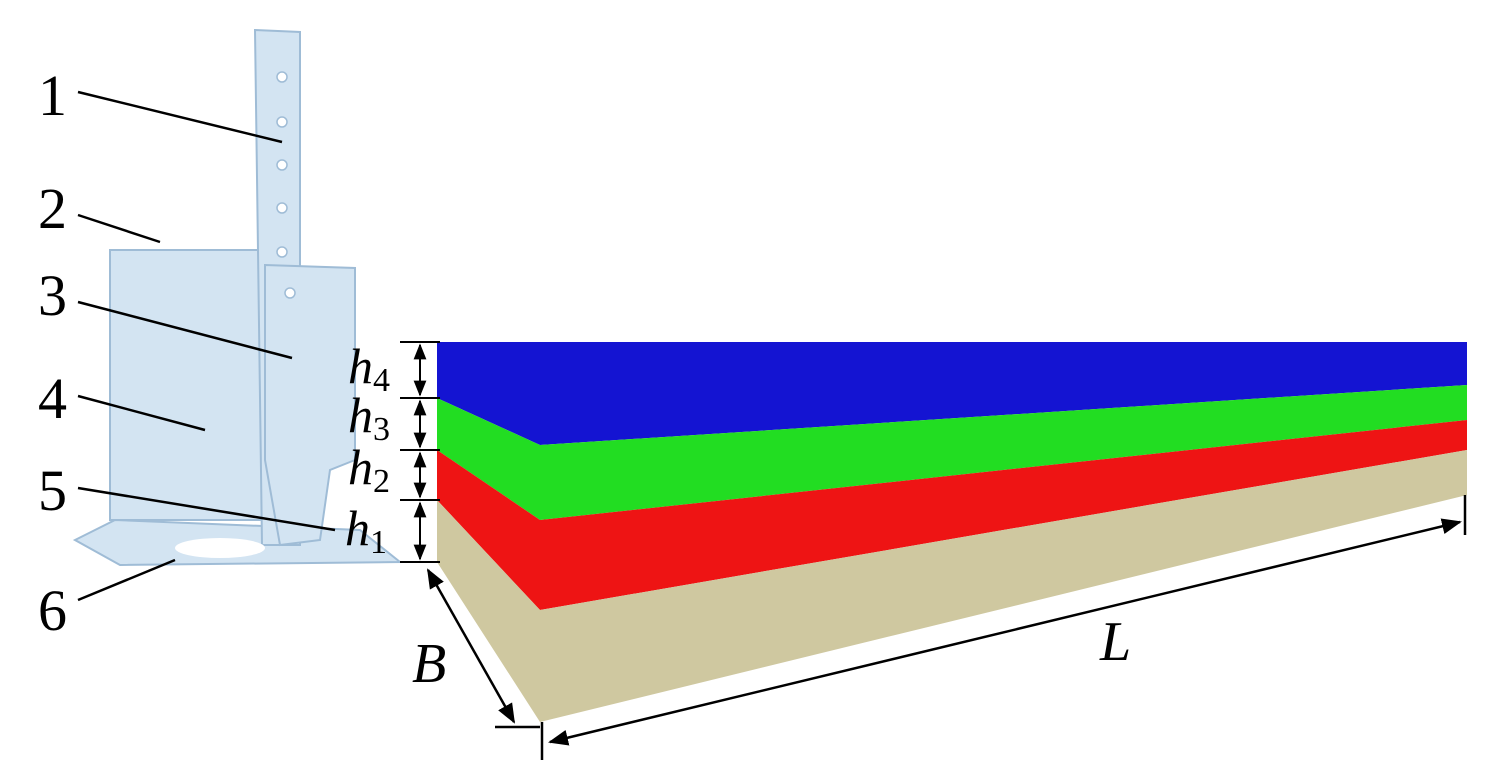  What do you see at coordinates (420, 452) in the screenshot?
I see `height-dimensions` at bounding box center [420, 452].